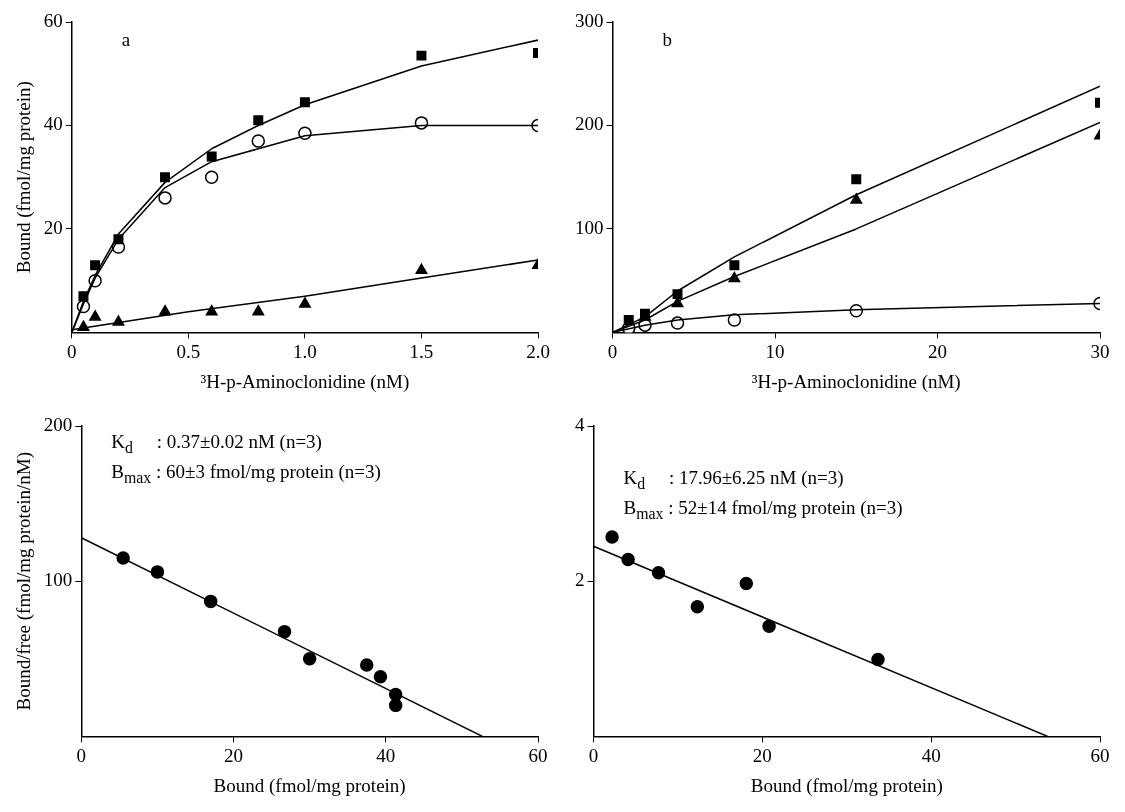 The image size is (1125, 812). Describe the element at coordinates (775, 351) in the screenshot. I see `x-tick-label: 10` at that location.